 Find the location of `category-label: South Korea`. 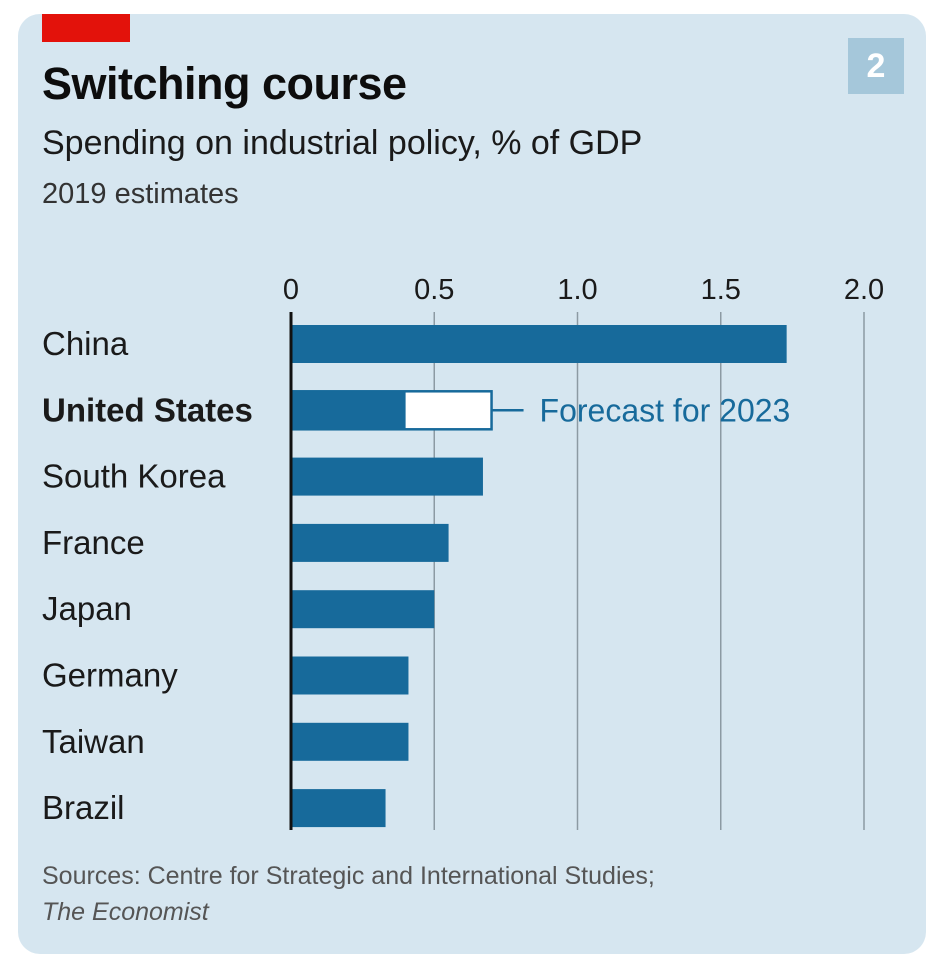

category-label: South Korea is located at coordinates (134, 476).